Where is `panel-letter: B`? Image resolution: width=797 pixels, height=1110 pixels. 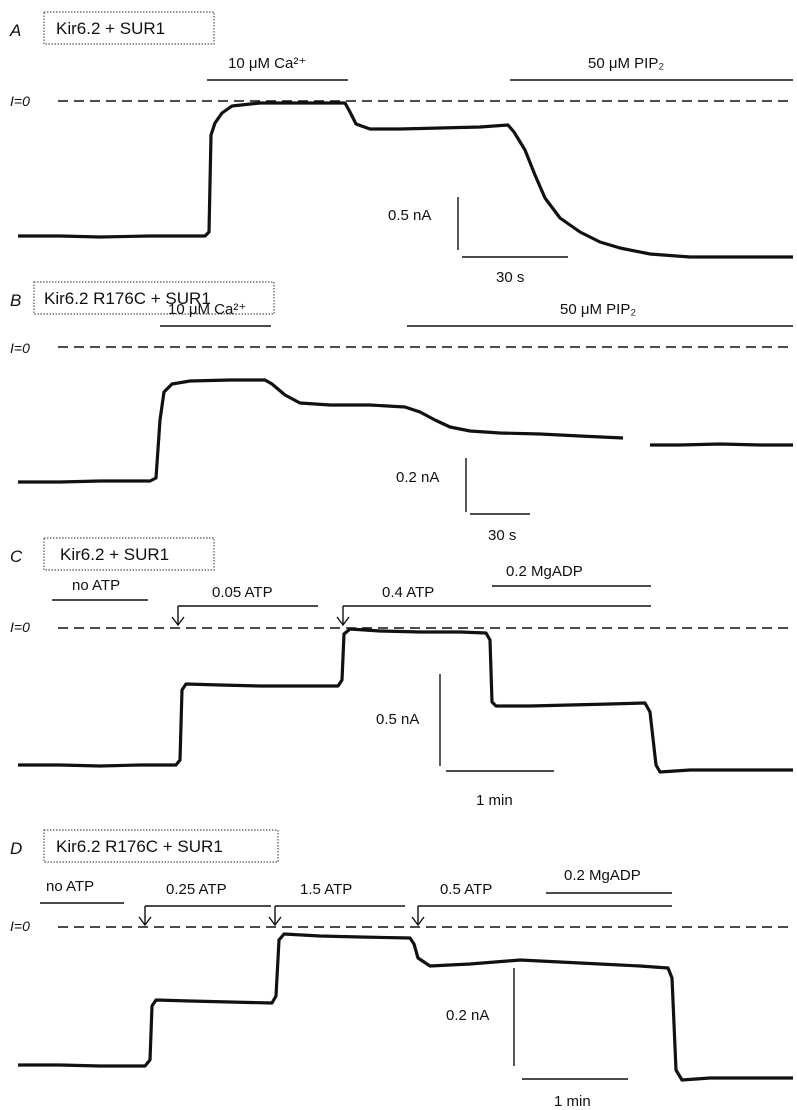
panel-letter: B is located at coordinates (15, 300).